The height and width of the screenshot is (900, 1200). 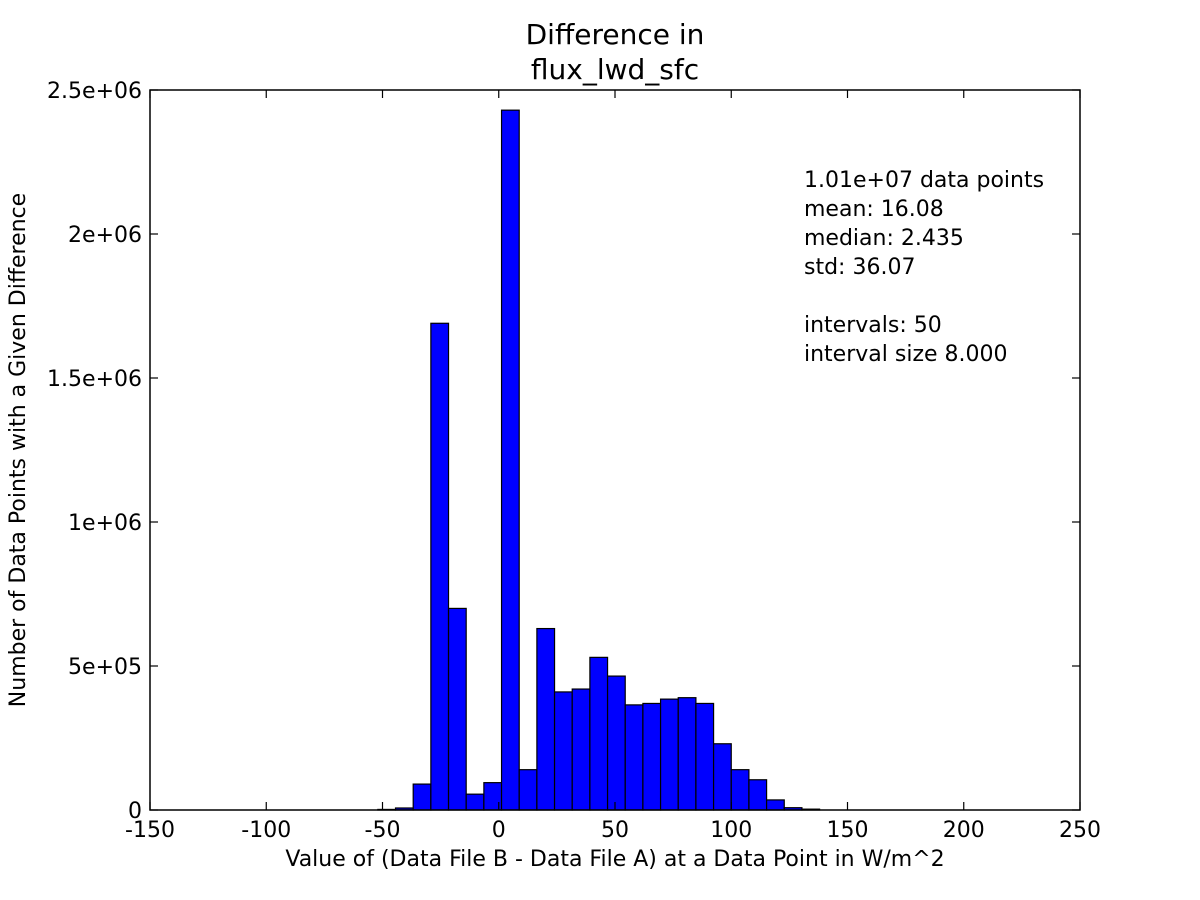 What do you see at coordinates (105, 235) in the screenshot?
I see `y-tick-label: 2e+06` at bounding box center [105, 235].